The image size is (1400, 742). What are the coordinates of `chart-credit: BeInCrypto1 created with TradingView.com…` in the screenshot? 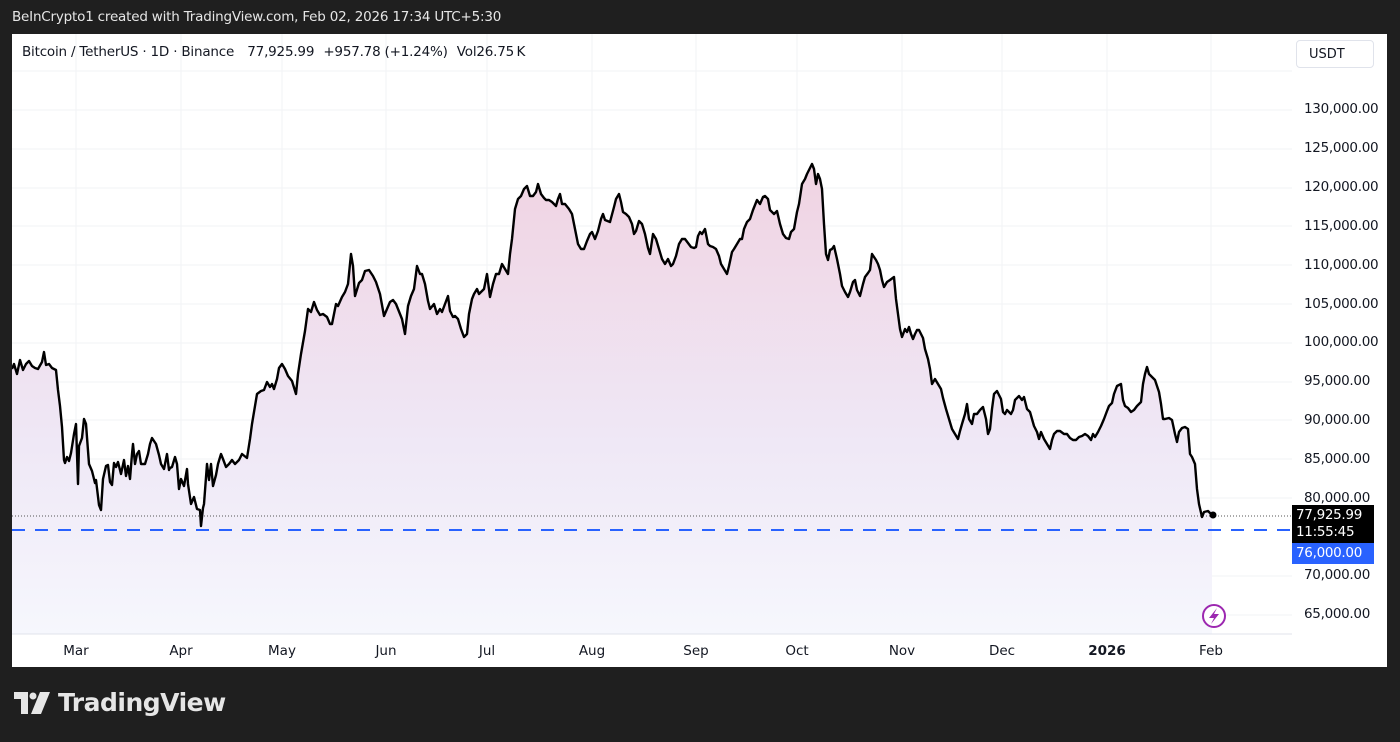 It's located at (257, 17).